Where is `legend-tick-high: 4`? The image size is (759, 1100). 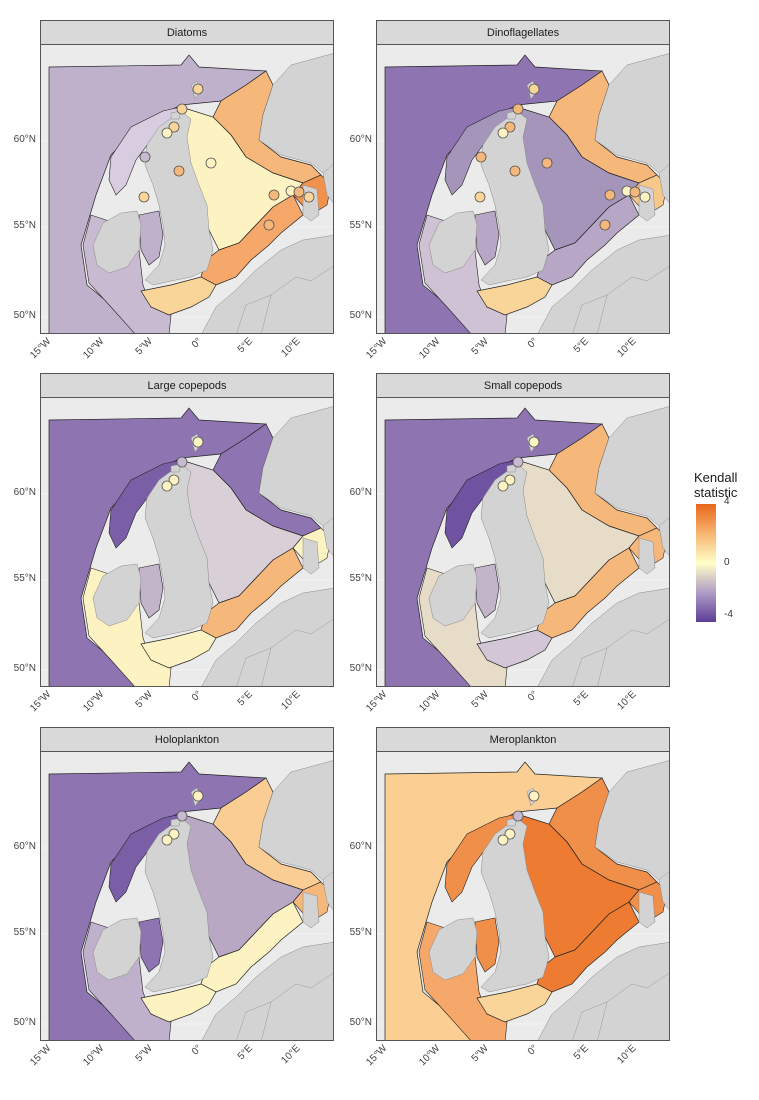
legend-tick-high: 4 is located at coordinates (727, 501).